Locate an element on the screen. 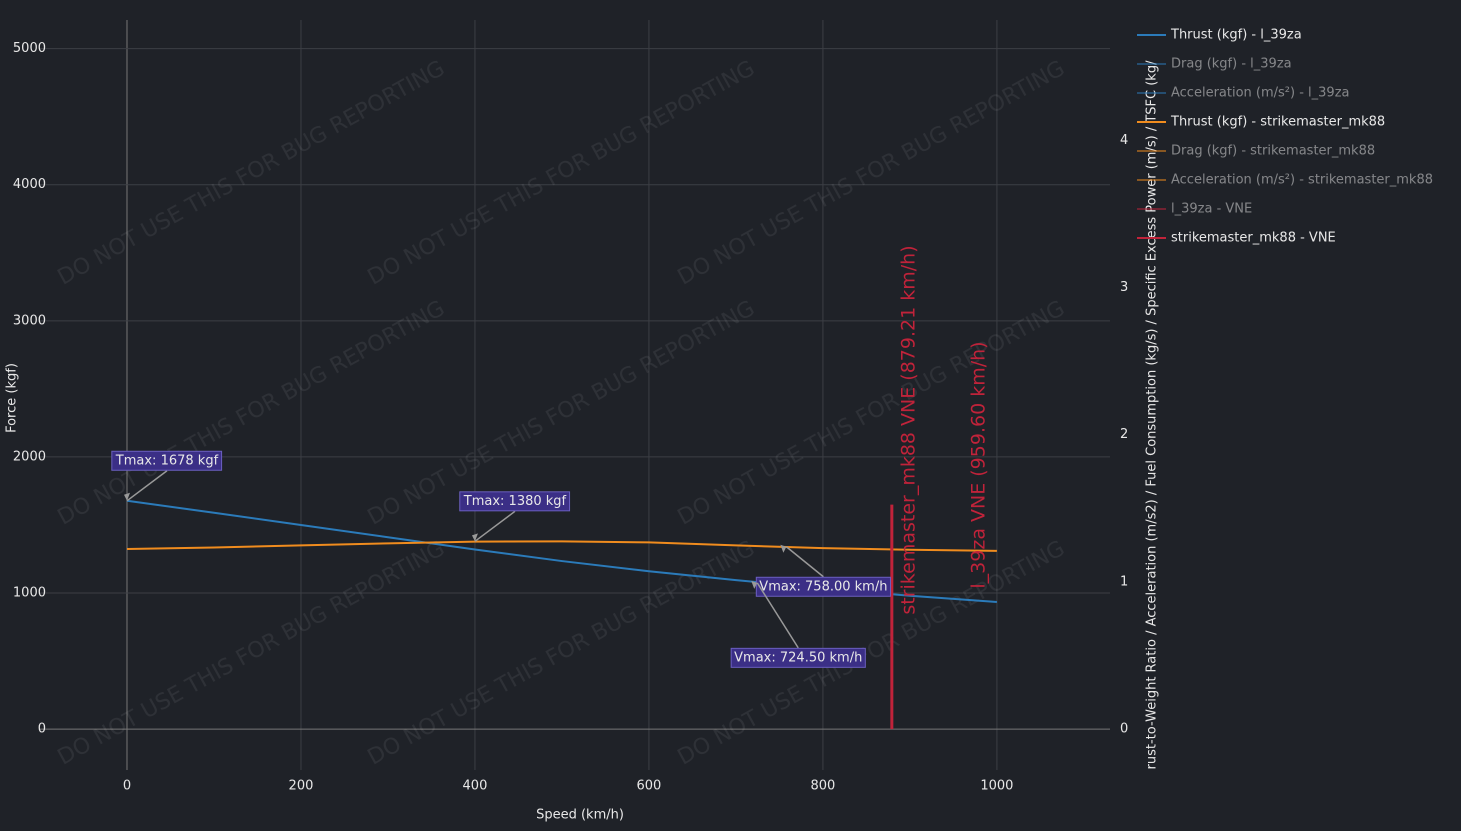 This screenshot has width=1461, height=831. y2-tick-label: 4 is located at coordinates (1124, 140).